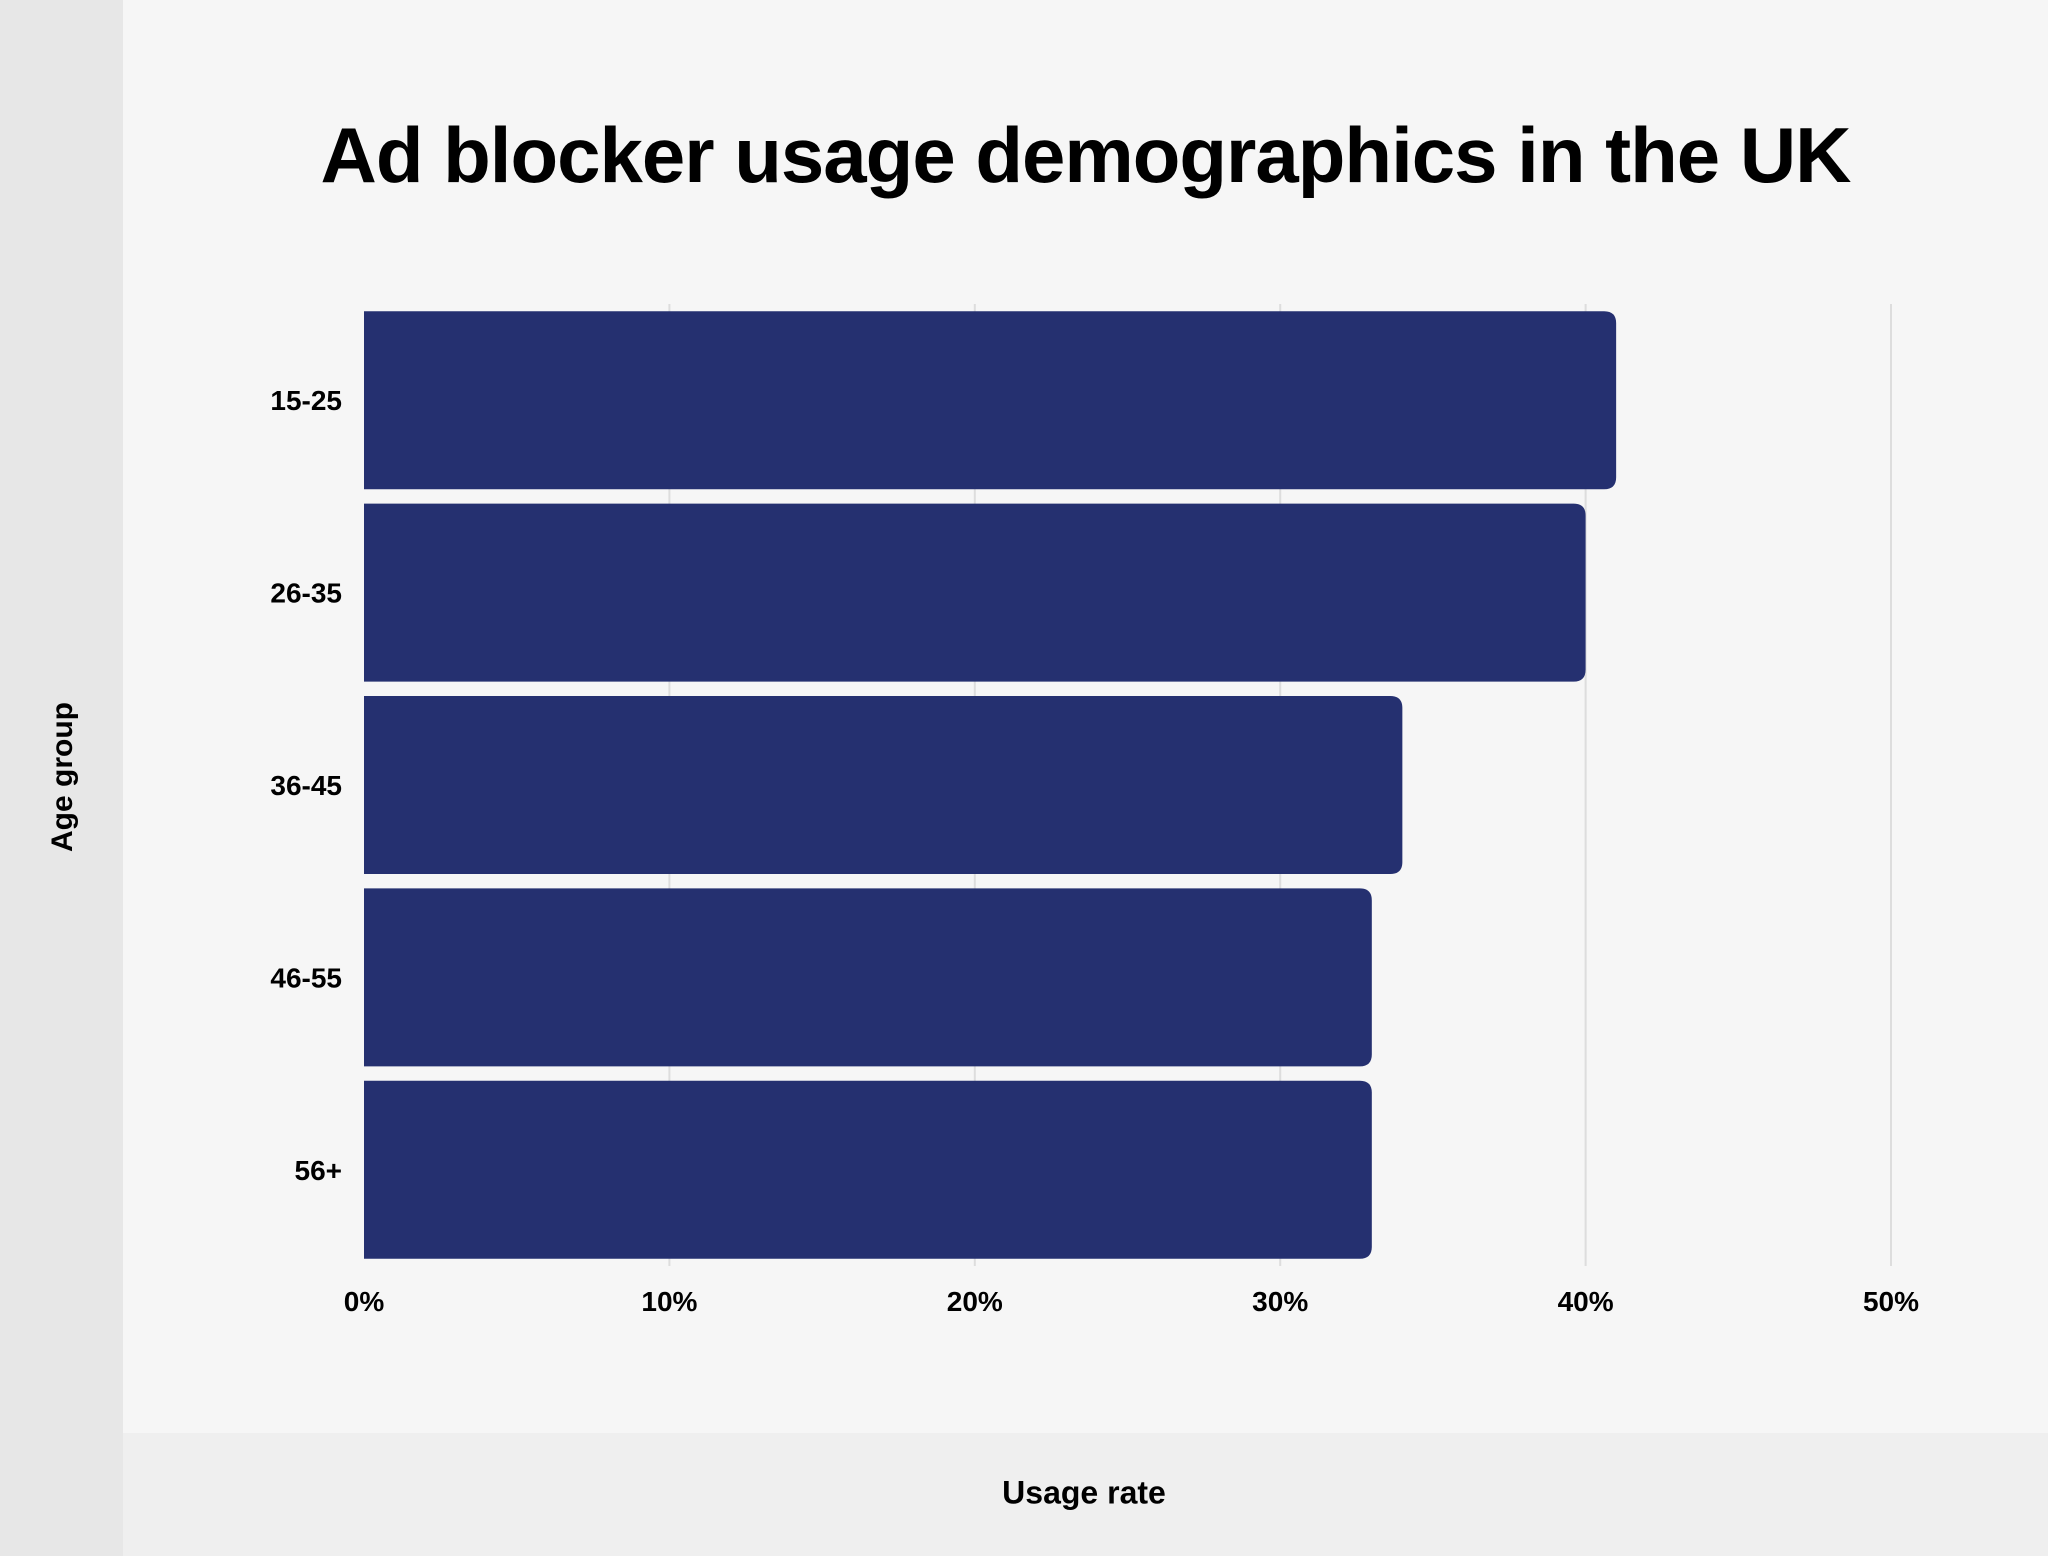  What do you see at coordinates (975, 1301) in the screenshot?
I see `x-tick-label: 20%` at bounding box center [975, 1301].